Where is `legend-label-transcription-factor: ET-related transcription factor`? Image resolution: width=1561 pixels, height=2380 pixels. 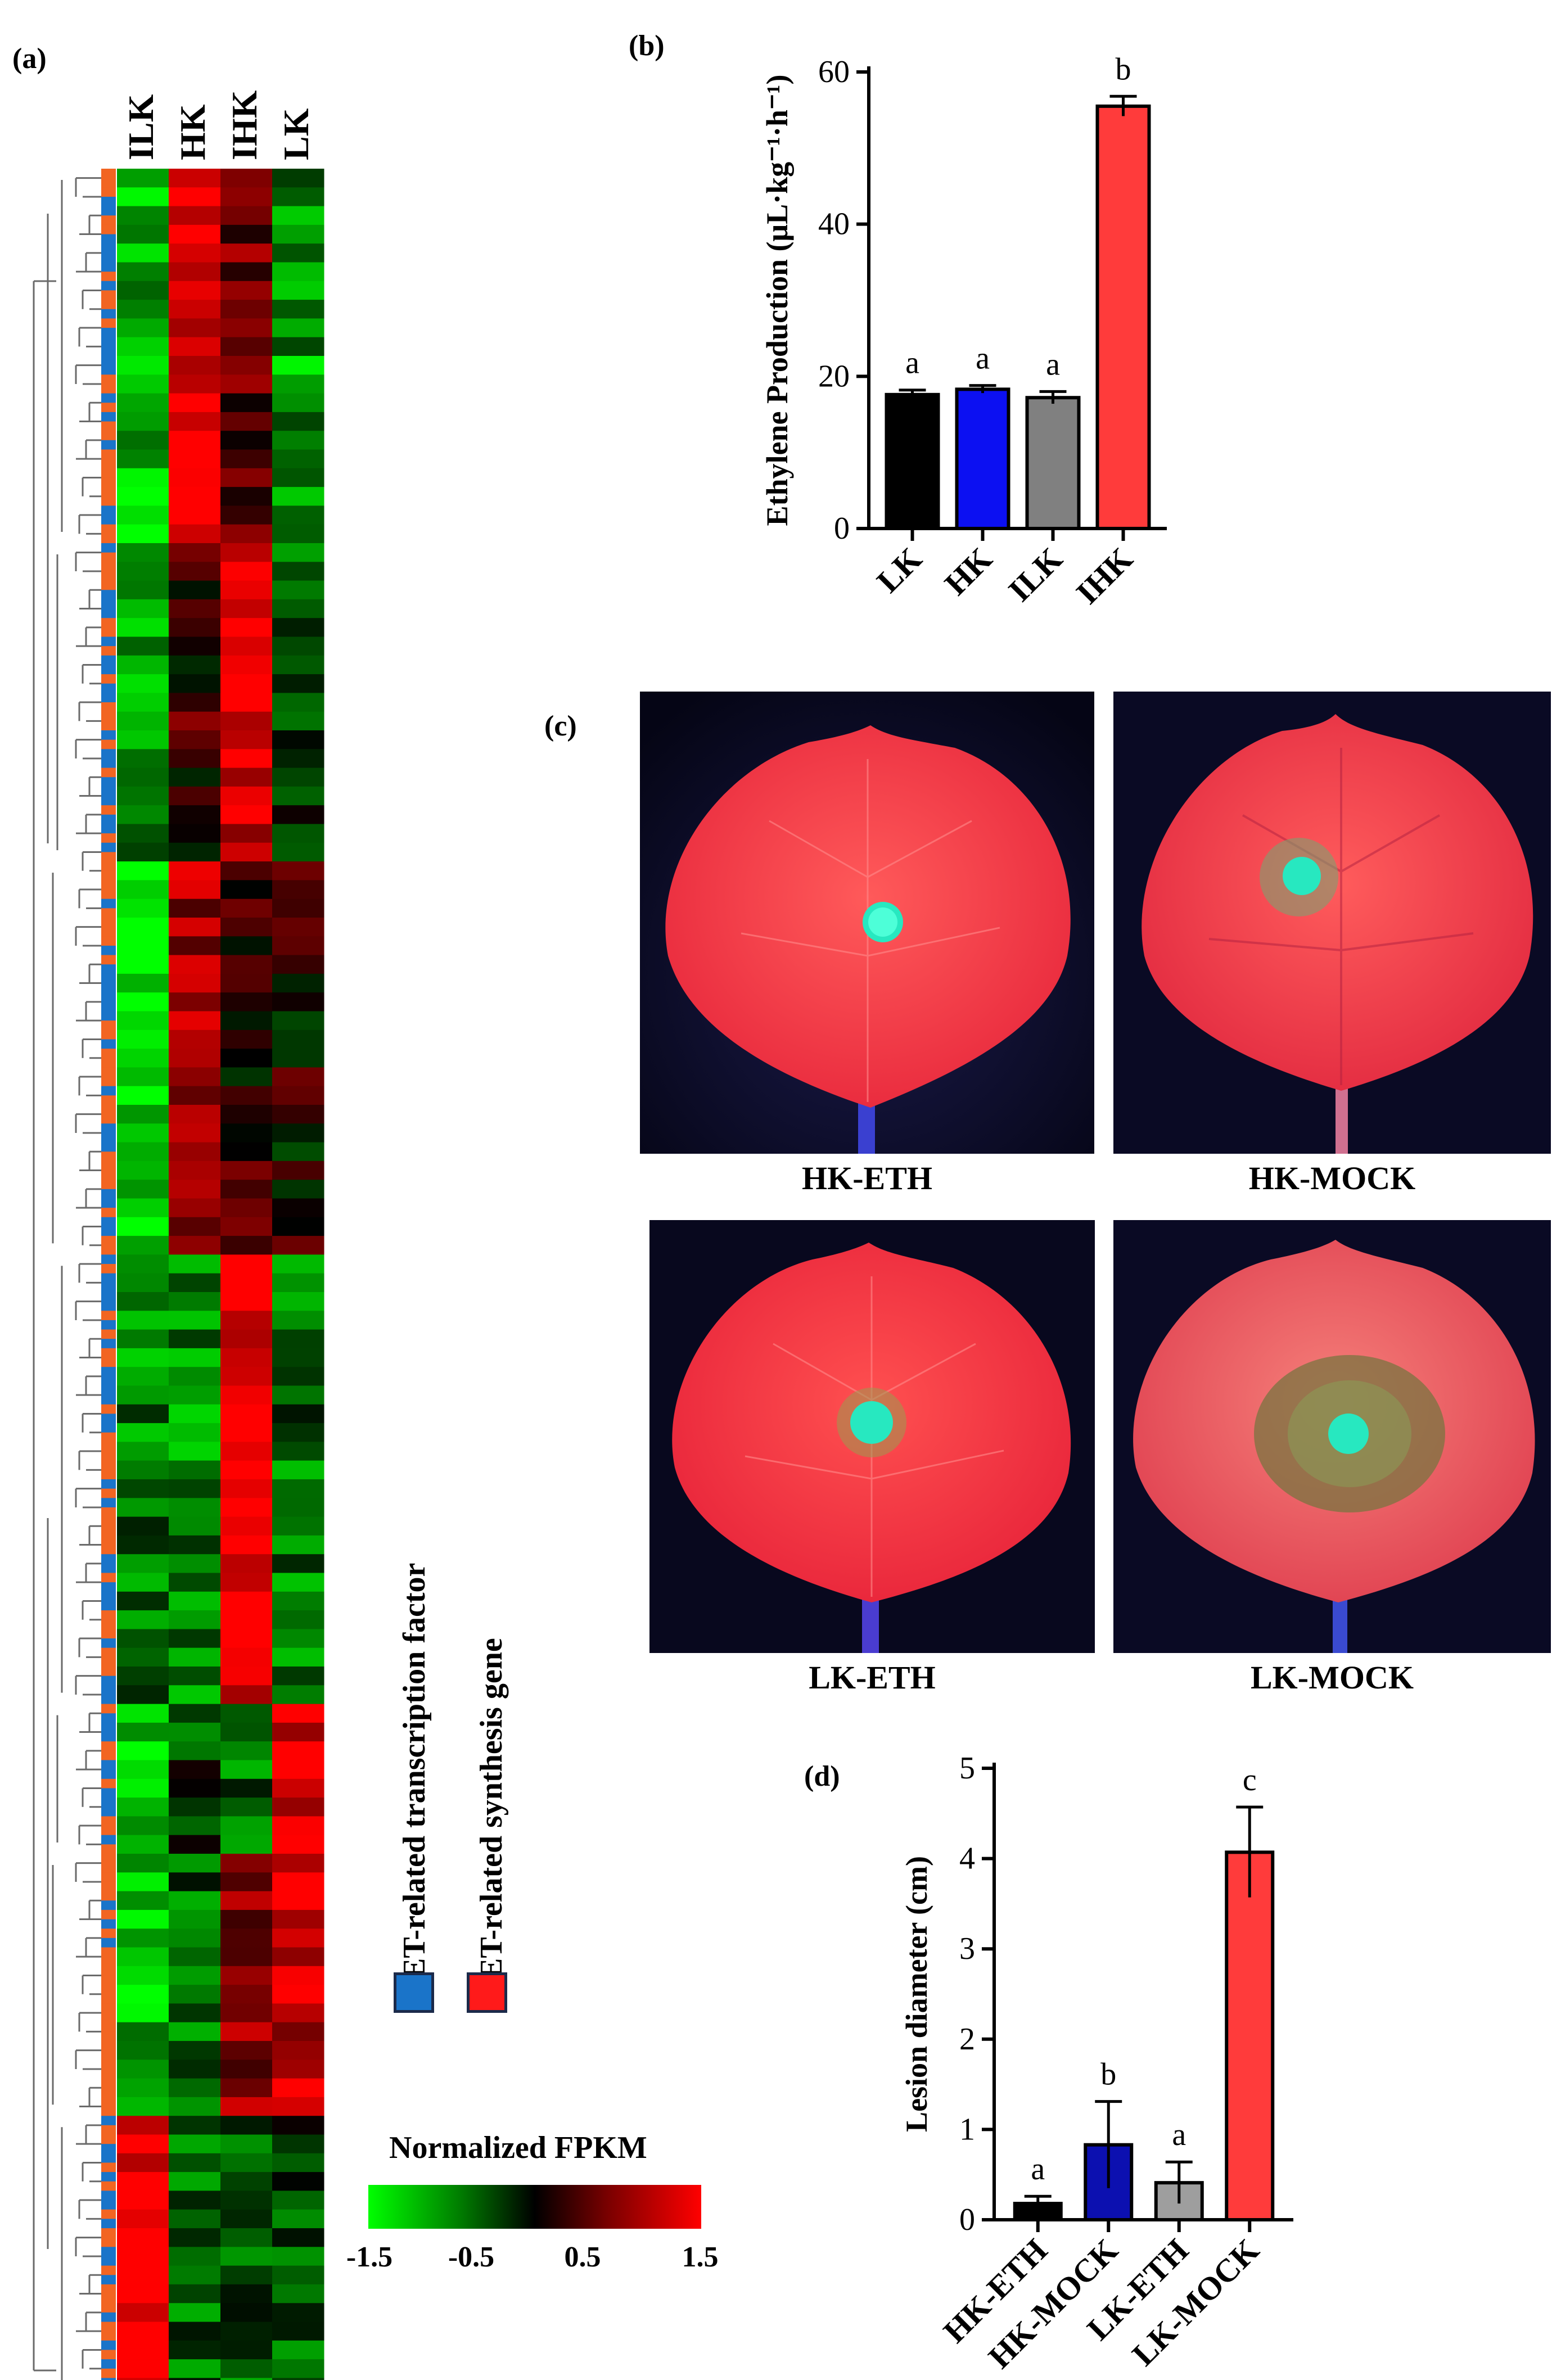
legend-label-transcription-factor: ET-related transcription factor is located at coordinates (414, 1770).